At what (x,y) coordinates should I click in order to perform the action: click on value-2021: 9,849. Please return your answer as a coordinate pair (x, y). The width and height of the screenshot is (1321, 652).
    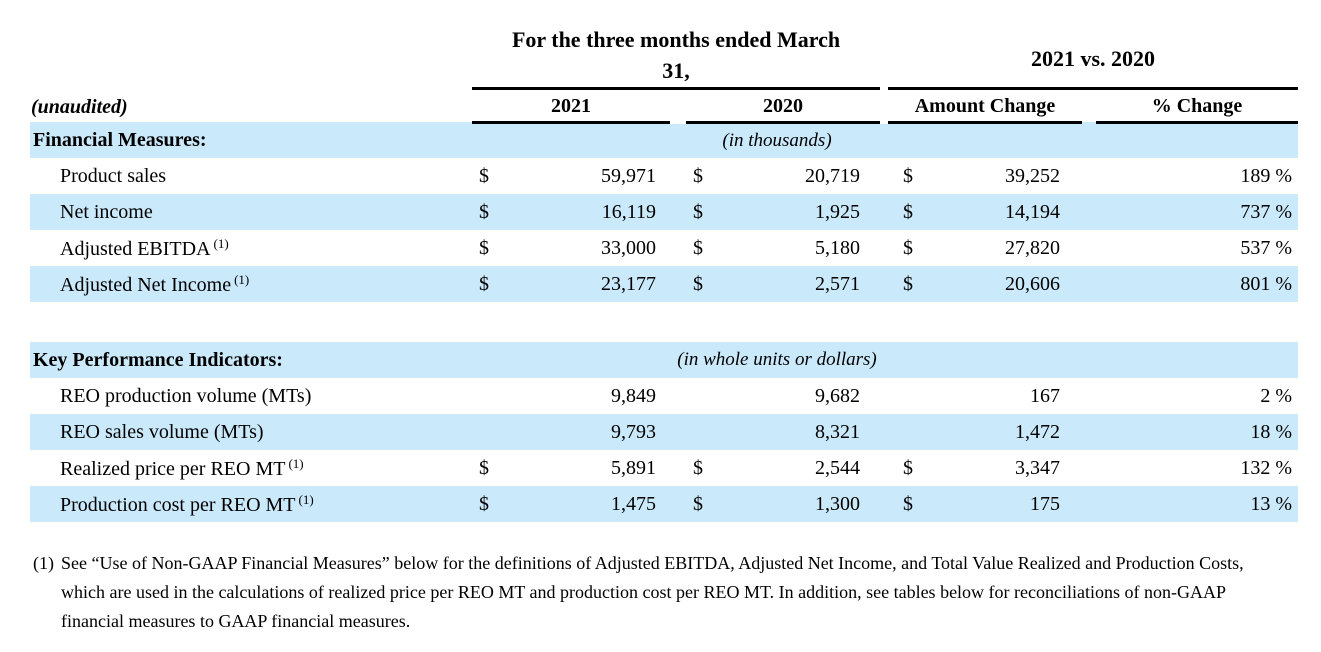
    Looking at the image, I should click on (633, 395).